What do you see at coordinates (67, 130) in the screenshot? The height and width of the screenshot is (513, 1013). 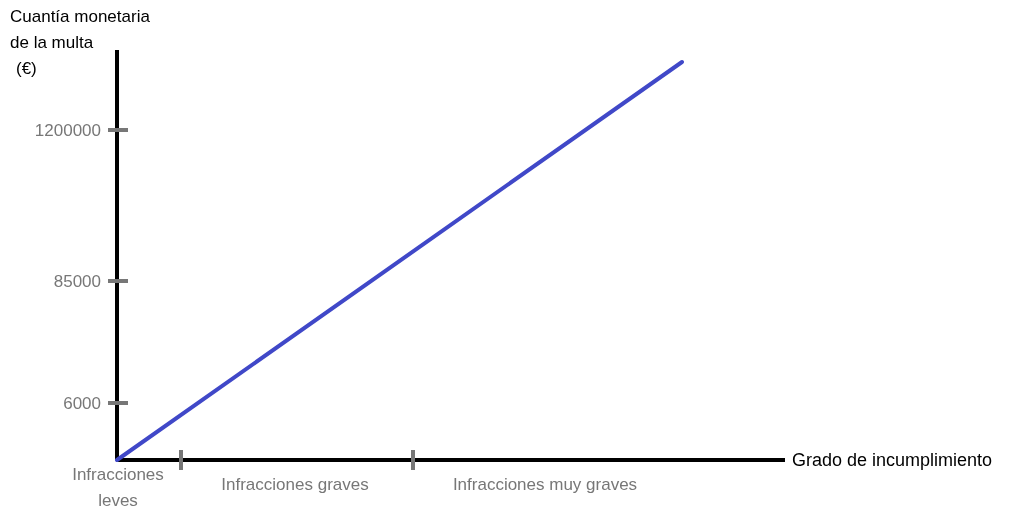 I see `annotation: 1200000` at bounding box center [67, 130].